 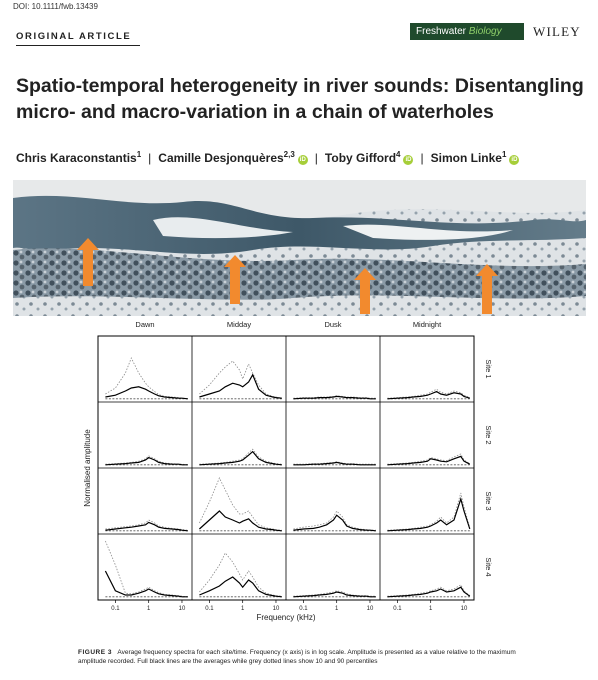 I want to click on row-label: Site 1, so click(x=488, y=368).